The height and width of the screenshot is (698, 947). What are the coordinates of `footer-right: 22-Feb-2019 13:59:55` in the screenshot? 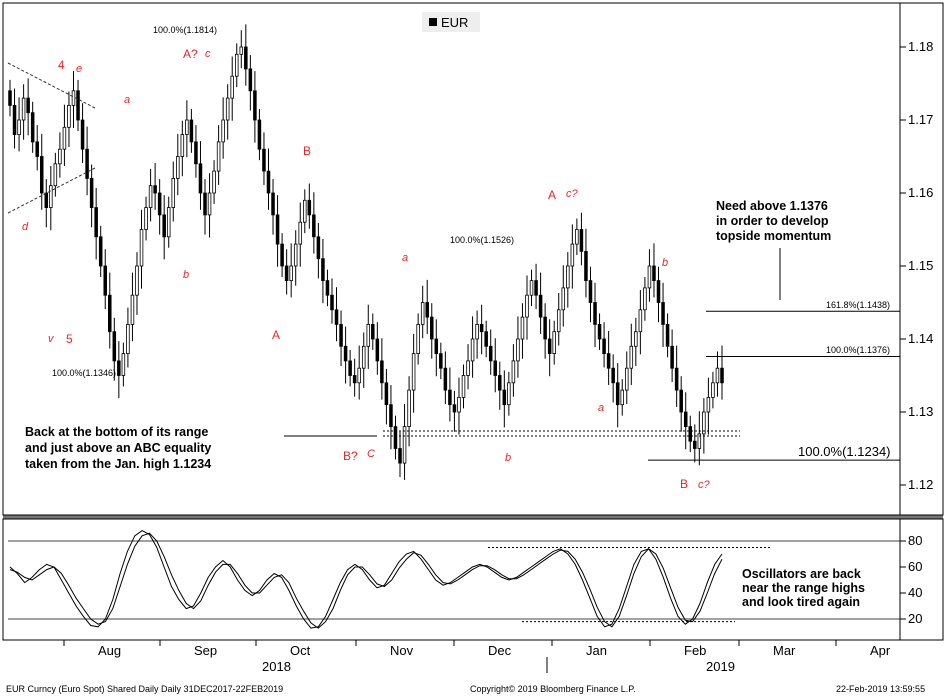 It's located at (880, 689).